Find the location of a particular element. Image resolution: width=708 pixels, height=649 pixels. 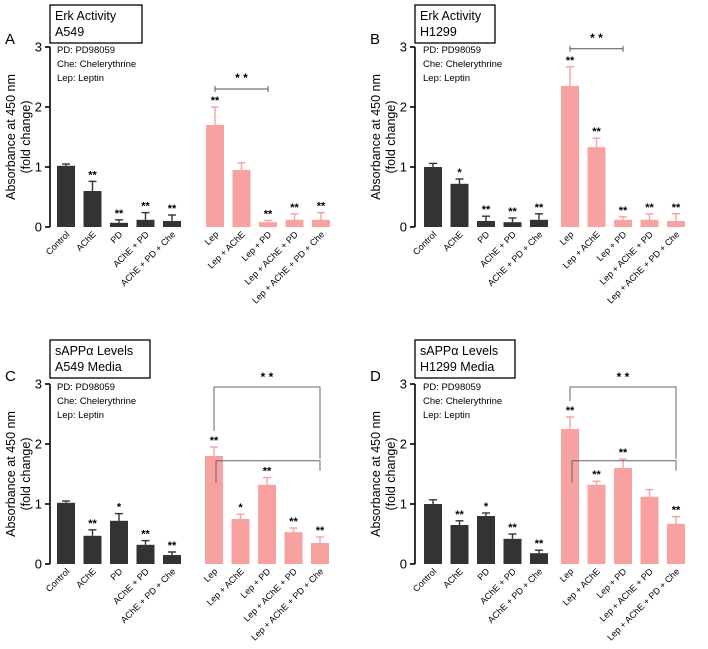

significance-marker: * is located at coordinates (240, 508).